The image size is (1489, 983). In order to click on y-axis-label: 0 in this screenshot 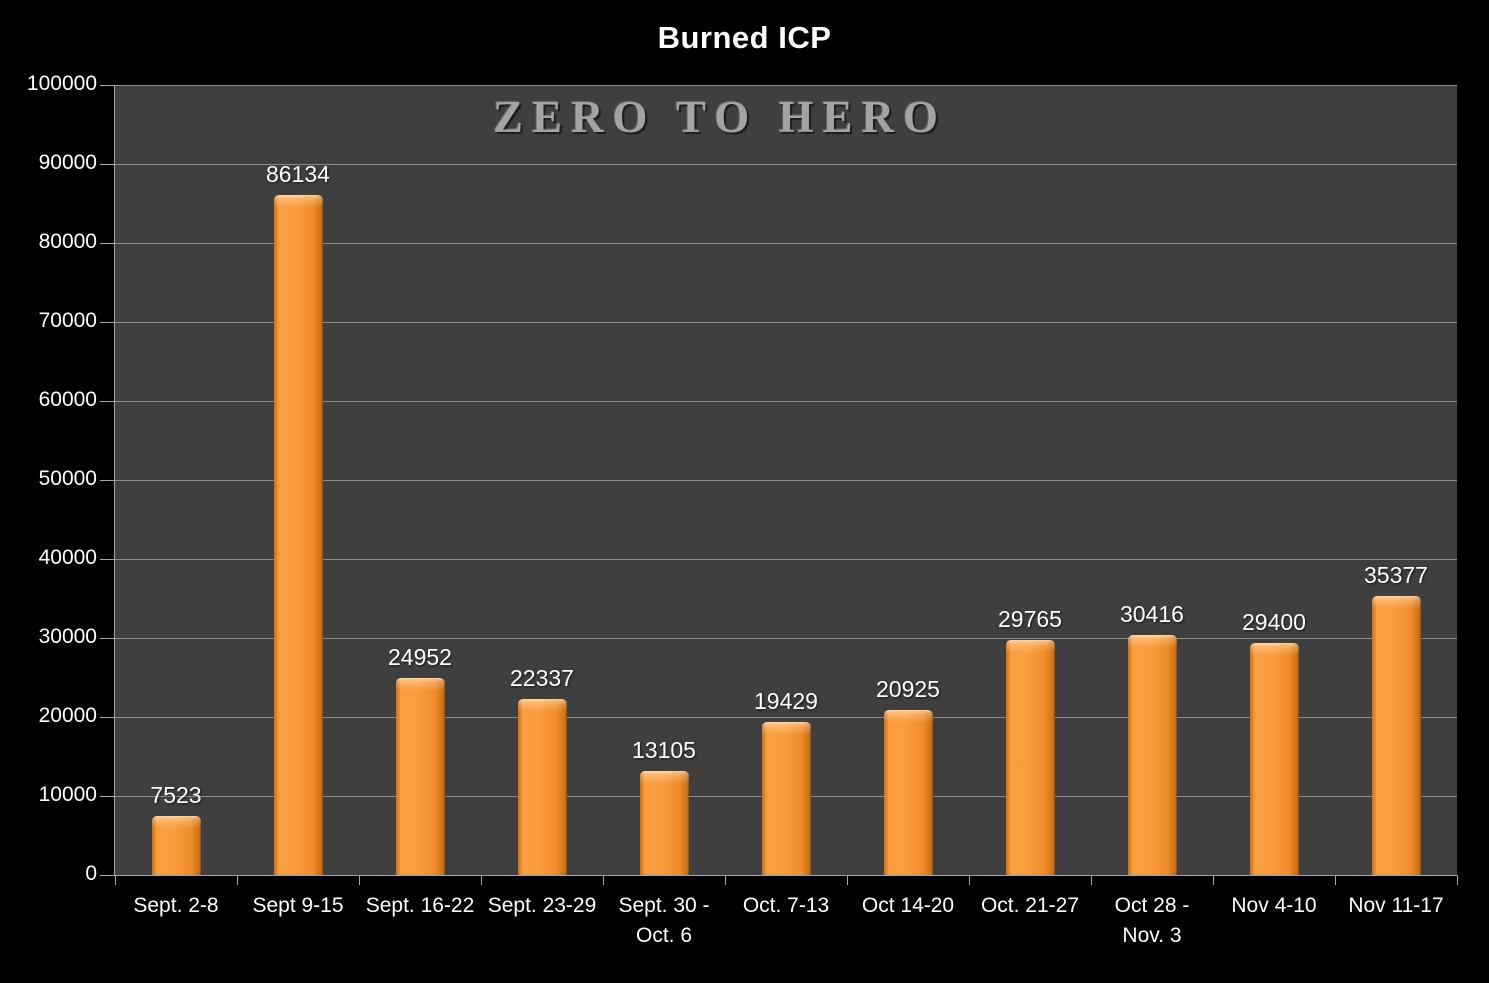, I will do `click(91, 873)`.